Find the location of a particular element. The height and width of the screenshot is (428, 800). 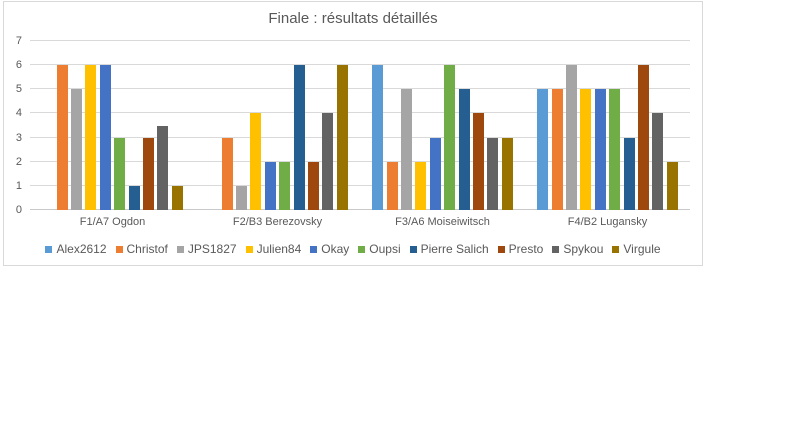

category-label-1: F1/A7 Ogdon is located at coordinates (112, 222).